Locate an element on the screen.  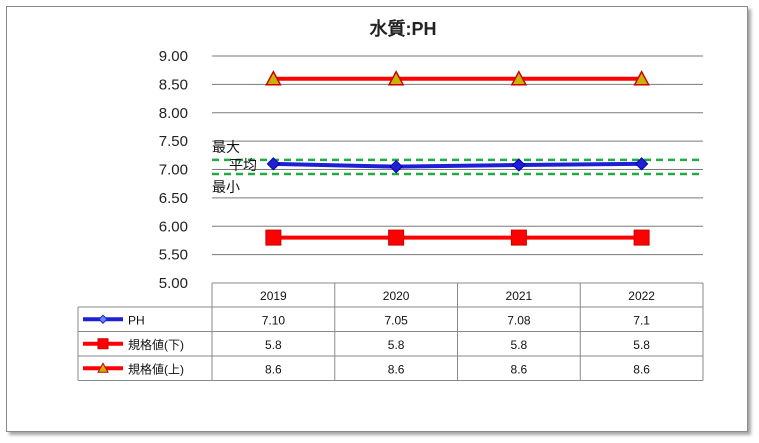
table-cell: 7.08 is located at coordinates (519, 320).